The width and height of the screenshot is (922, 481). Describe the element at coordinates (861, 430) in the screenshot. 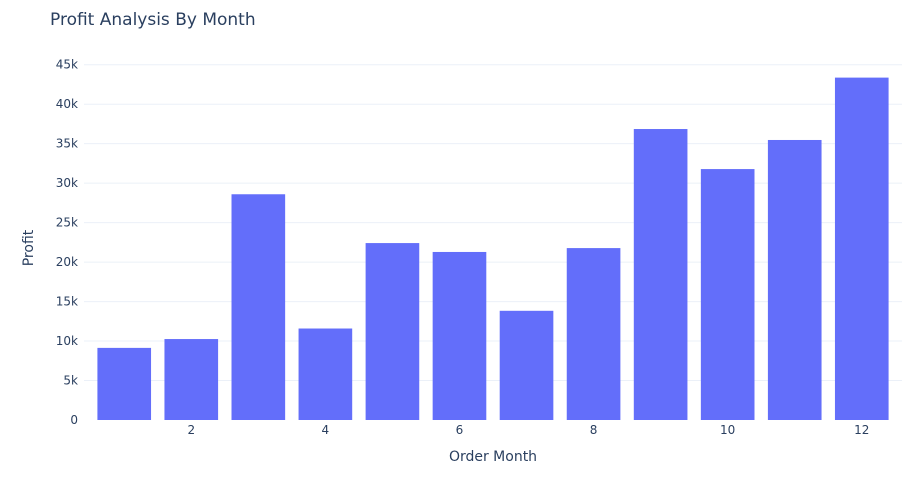

I see `x-tick-label: 12` at that location.